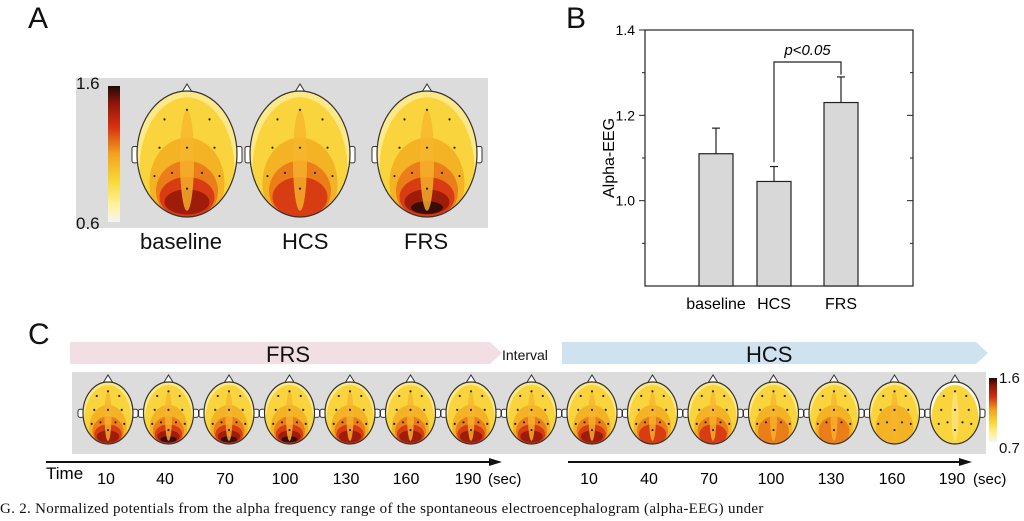 This screenshot has height=521, width=1024. Describe the element at coordinates (769, 354) in the screenshot. I see `hcs-label: HCS` at that location.